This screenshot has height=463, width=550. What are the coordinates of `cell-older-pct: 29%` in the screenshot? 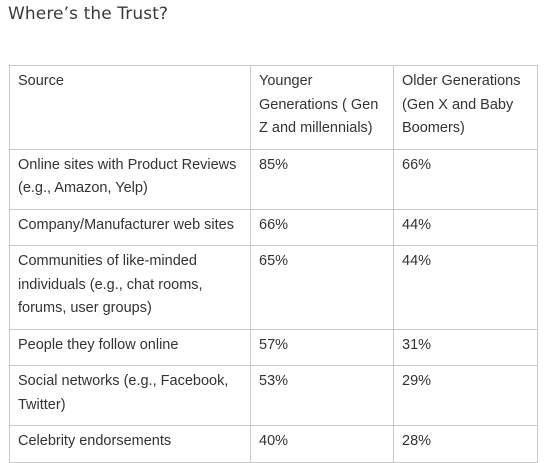 It's located at (465, 395).